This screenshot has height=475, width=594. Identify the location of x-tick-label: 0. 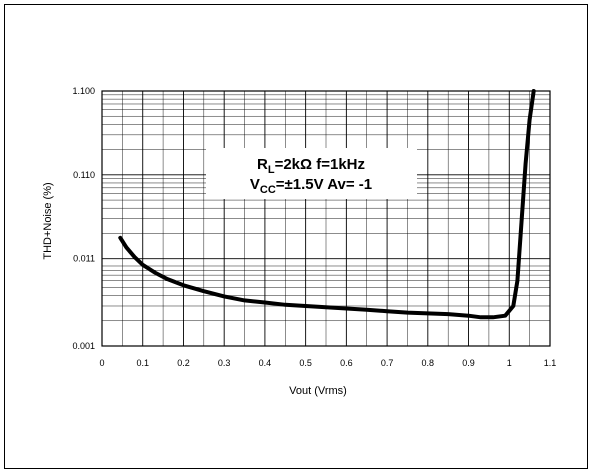
(101, 363).